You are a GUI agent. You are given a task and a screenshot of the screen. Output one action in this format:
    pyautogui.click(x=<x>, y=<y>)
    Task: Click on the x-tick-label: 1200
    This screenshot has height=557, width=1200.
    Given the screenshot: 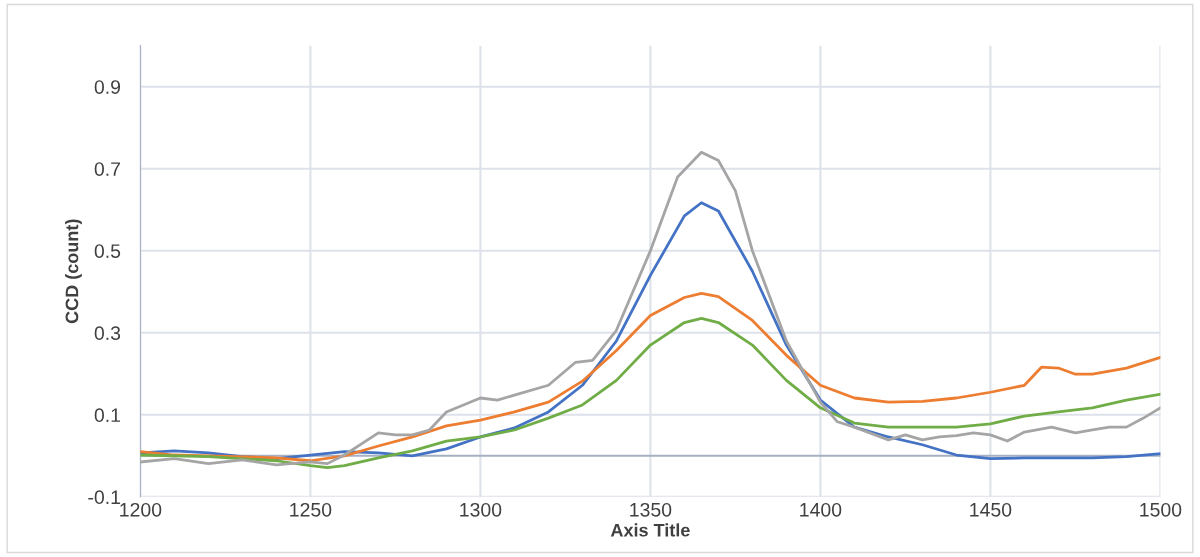 What is the action you would take?
    pyautogui.click(x=141, y=509)
    